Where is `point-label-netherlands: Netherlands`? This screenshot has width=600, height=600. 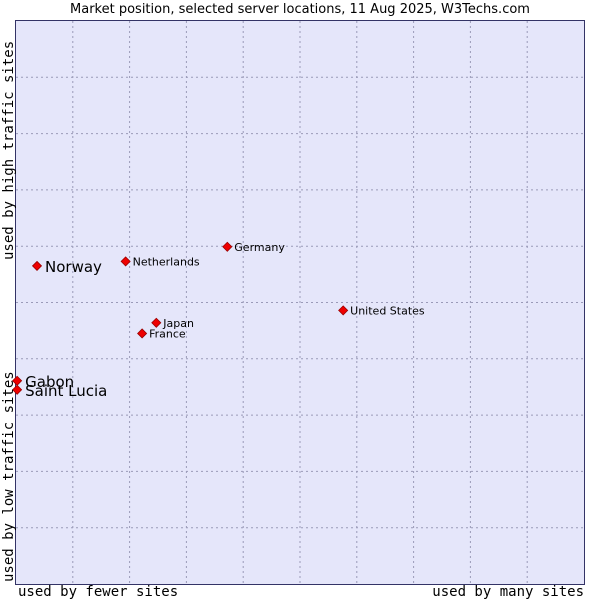 point-label-netherlands: Netherlands is located at coordinates (166, 261).